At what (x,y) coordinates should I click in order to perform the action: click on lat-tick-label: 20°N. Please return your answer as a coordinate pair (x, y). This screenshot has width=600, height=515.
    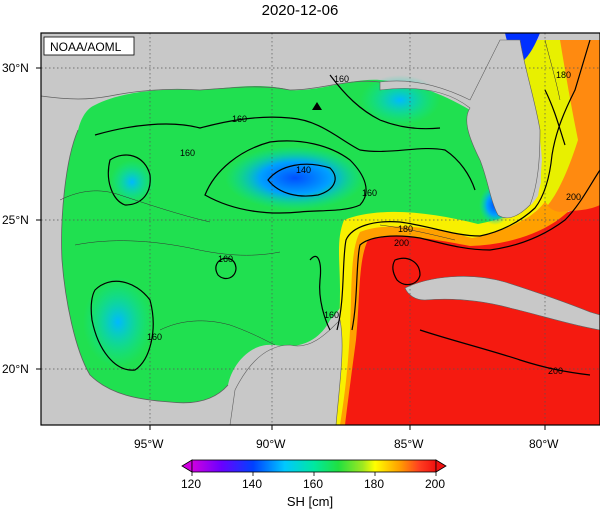
    Looking at the image, I should click on (15, 369).